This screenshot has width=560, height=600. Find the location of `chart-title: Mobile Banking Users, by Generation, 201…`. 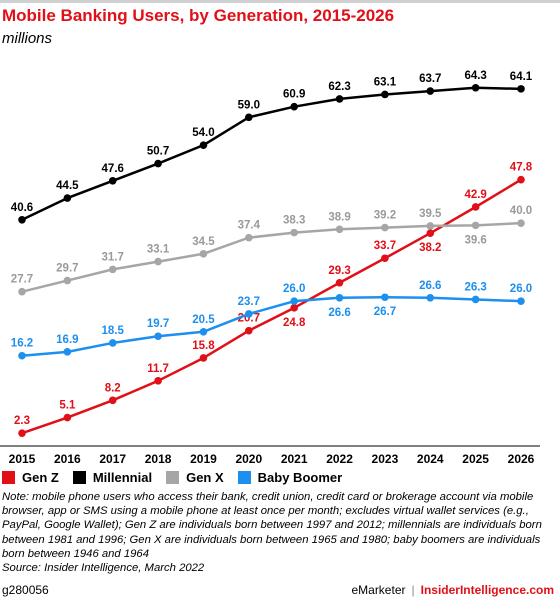

chart-title: Mobile Banking Users, by Generation, 201… is located at coordinates (198, 15).